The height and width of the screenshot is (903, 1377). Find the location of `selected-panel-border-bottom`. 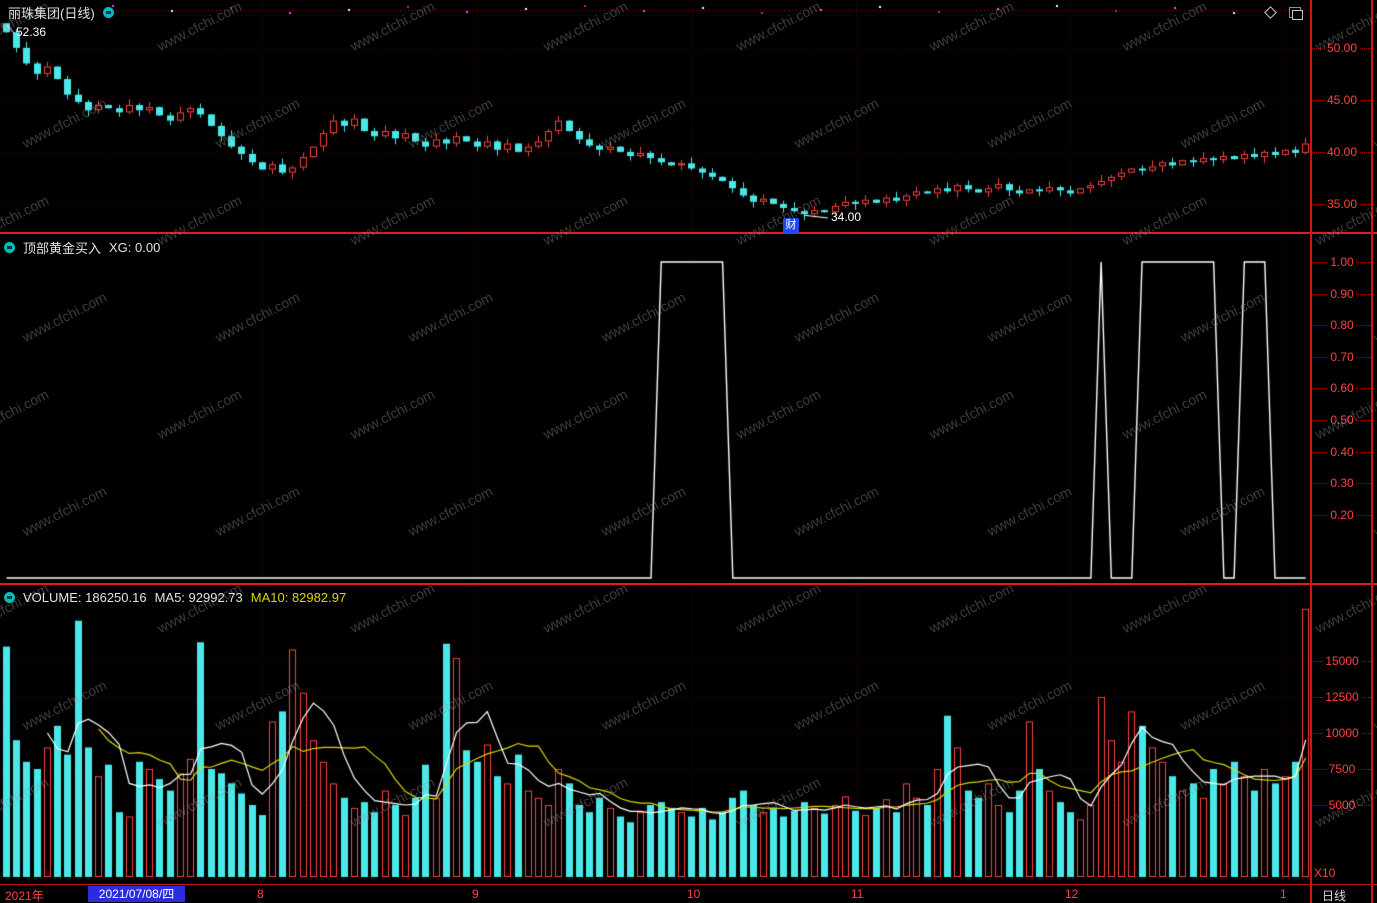

selected-panel-border-bottom is located at coordinates (688, 584).